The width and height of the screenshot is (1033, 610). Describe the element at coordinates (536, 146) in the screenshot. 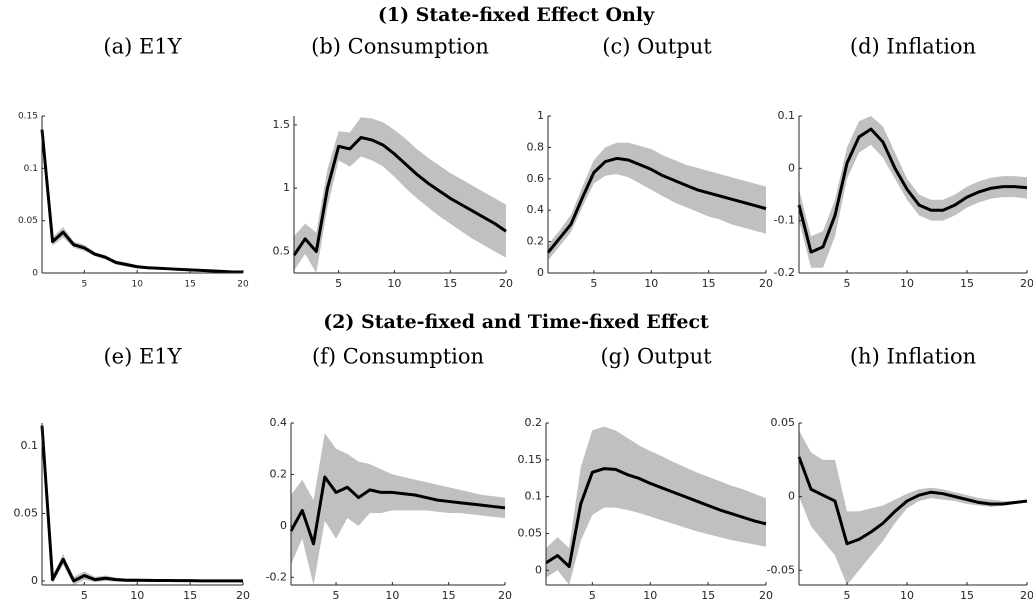

I see `y-tick-label: 0.8` at that location.